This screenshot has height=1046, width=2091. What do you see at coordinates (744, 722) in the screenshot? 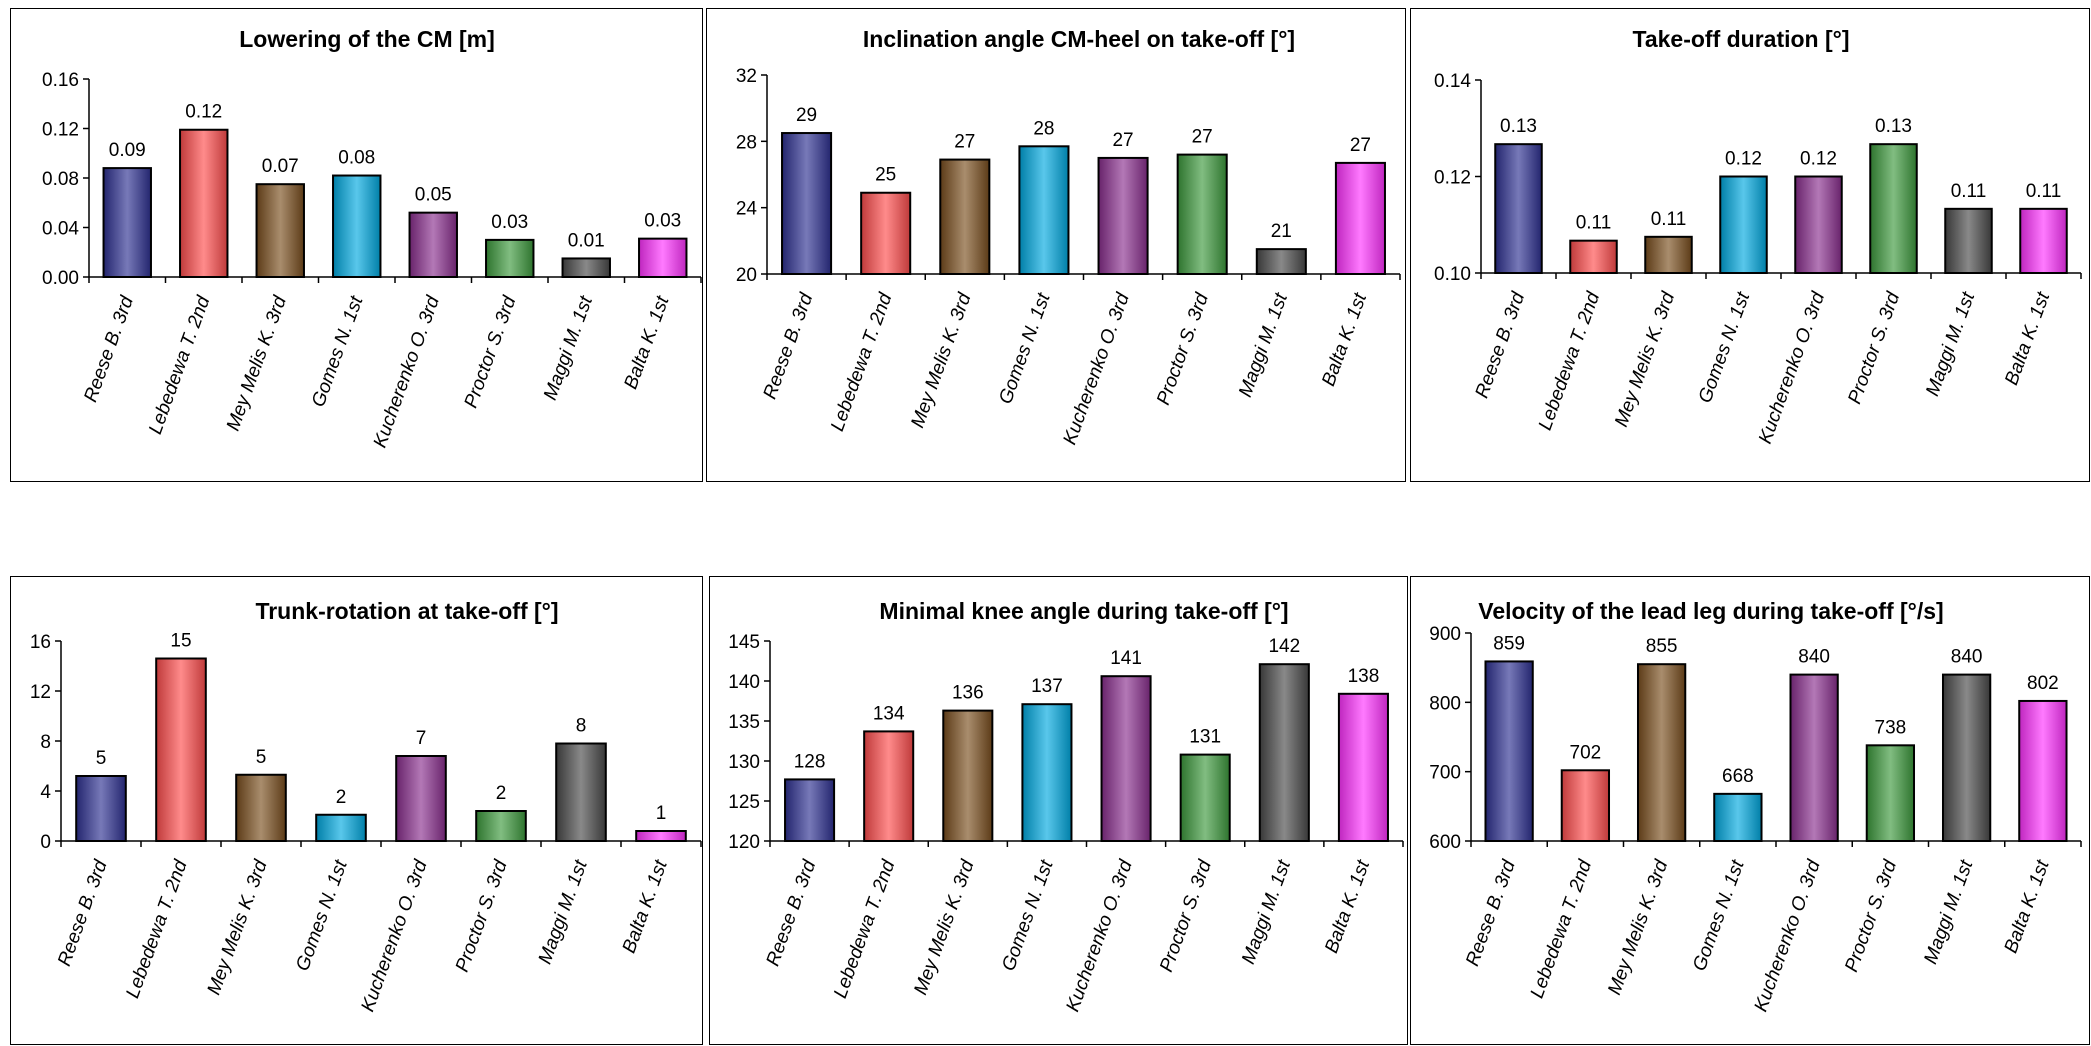
I see `y-tick-label: 135` at bounding box center [744, 722].